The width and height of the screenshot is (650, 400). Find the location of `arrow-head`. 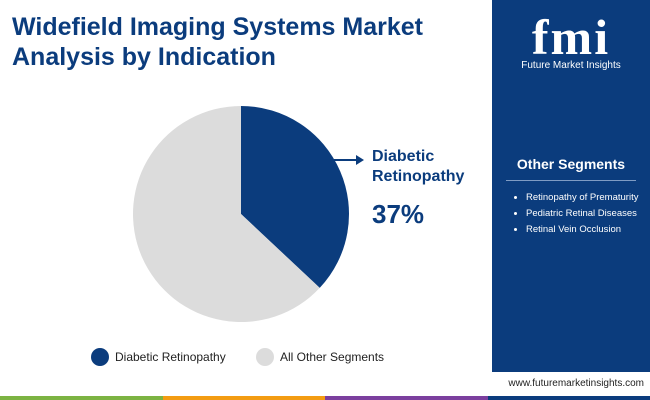

arrow-head is located at coordinates (360, 160).